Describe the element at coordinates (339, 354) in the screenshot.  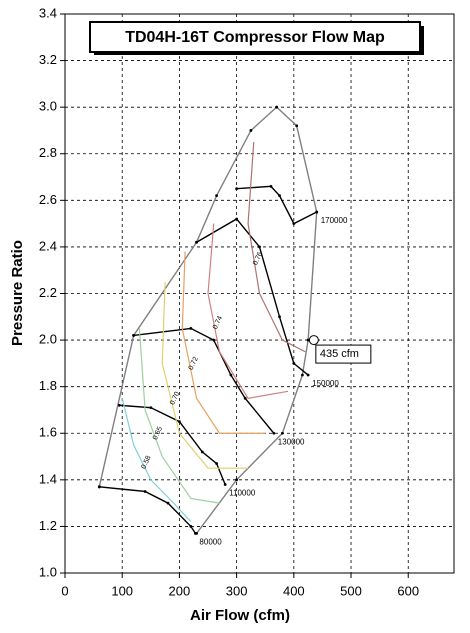
I see `annotation-label: 435 cfm` at that location.